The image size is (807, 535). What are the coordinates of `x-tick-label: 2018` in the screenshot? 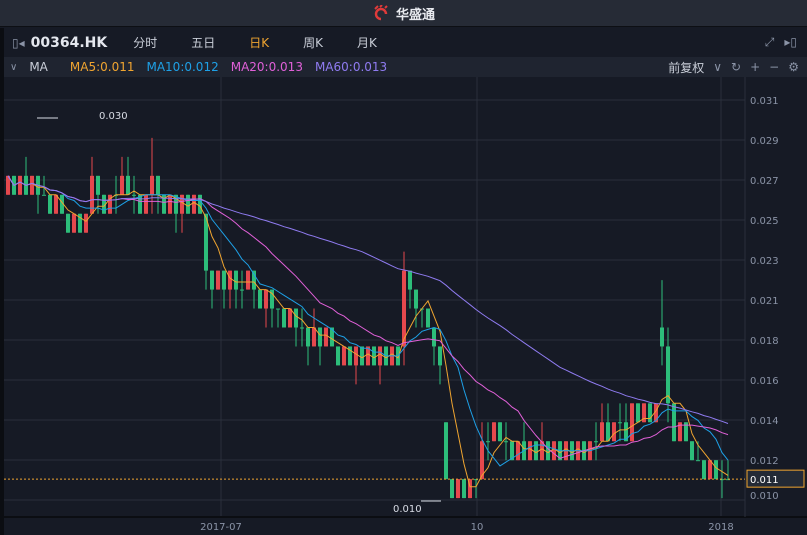 It's located at (720, 527).